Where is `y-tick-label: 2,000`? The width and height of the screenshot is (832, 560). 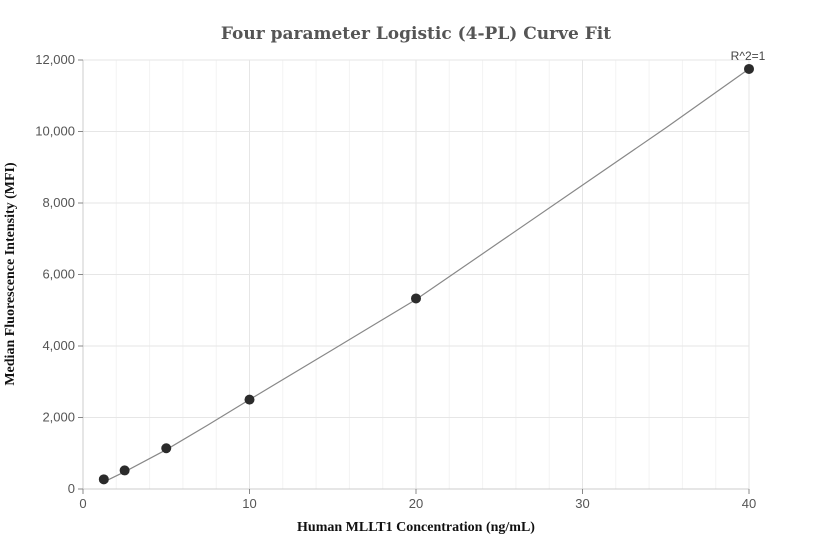
y-tick-label: 2,000 is located at coordinates (58, 417).